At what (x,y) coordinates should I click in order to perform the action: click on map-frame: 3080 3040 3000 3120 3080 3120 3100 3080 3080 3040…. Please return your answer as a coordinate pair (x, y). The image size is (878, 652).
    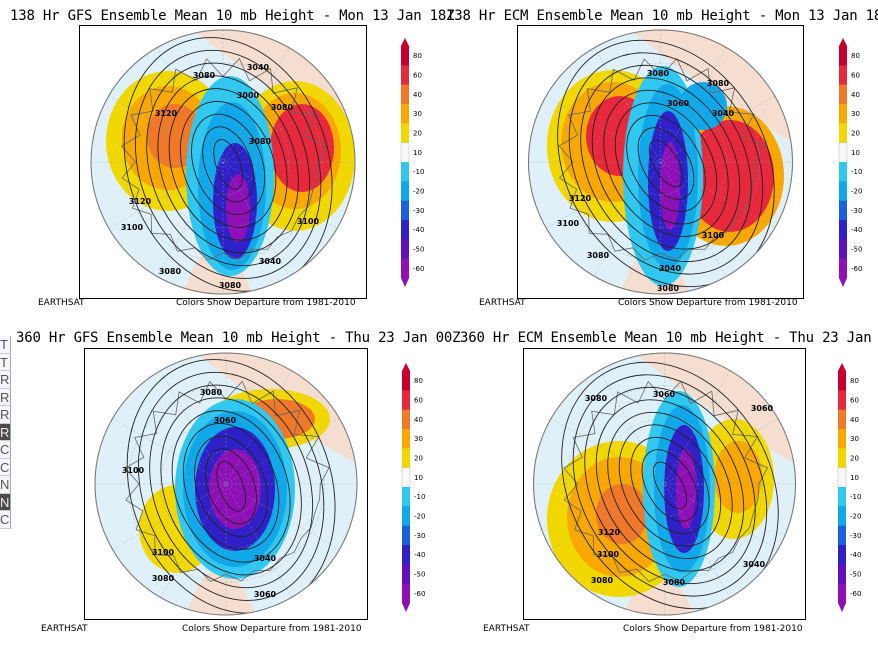
    Looking at the image, I should click on (223, 162).